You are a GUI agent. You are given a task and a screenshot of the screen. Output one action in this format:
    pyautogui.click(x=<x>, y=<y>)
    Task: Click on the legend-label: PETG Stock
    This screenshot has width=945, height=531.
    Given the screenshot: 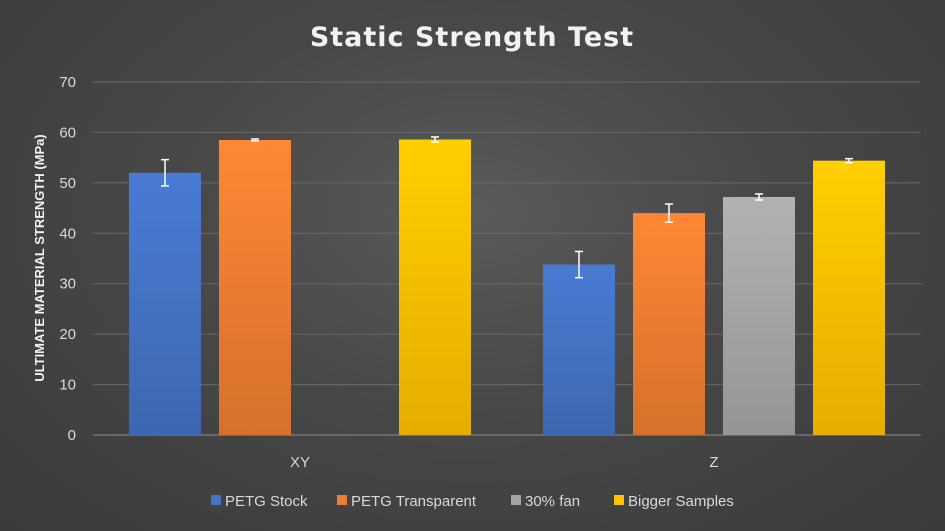 What is the action you would take?
    pyautogui.click(x=266, y=501)
    